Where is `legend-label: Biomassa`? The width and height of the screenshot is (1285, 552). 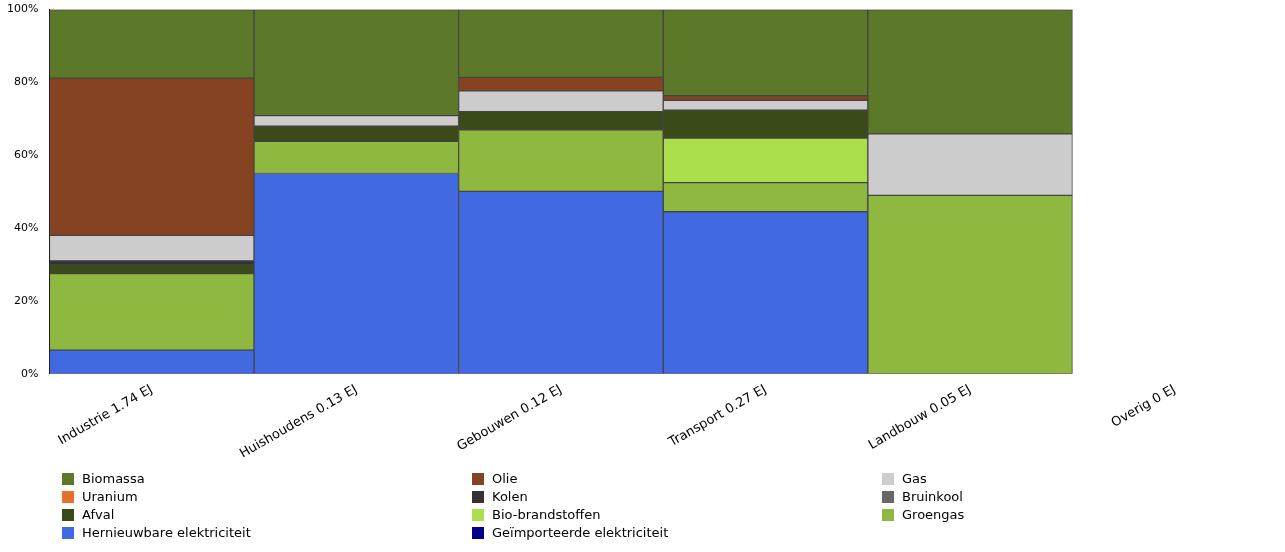 legend-label: Biomassa is located at coordinates (113, 478).